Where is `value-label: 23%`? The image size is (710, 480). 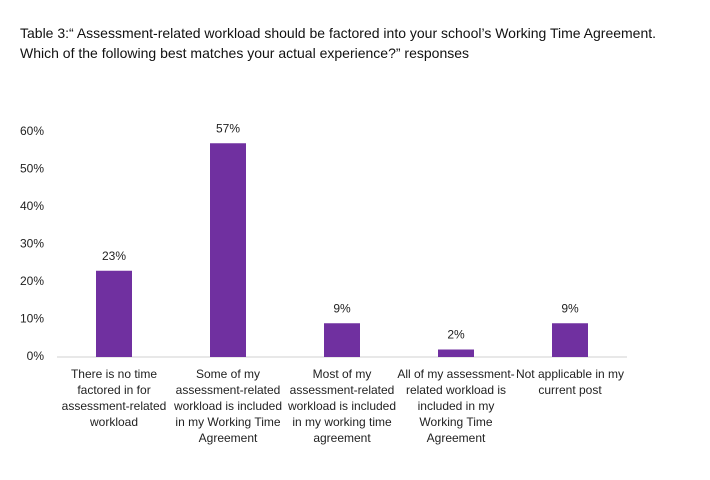 value-label: 23% is located at coordinates (114, 256).